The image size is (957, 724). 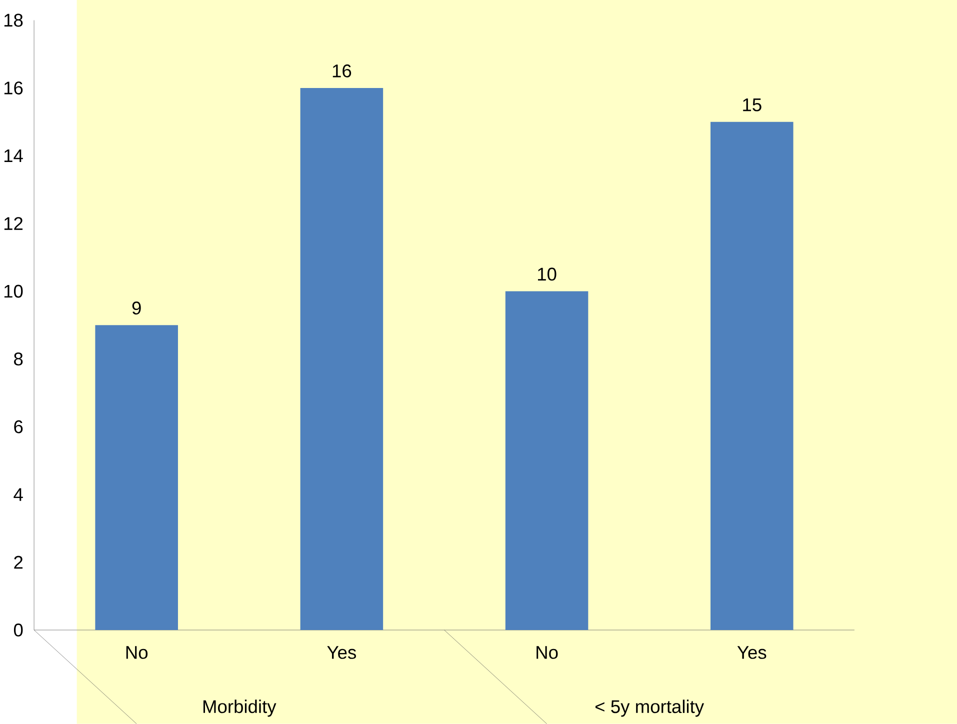 What do you see at coordinates (18, 359) in the screenshot?
I see `y-tick-label: 8` at bounding box center [18, 359].